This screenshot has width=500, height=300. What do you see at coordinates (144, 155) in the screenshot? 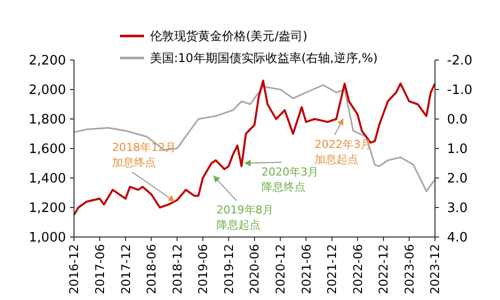
I see `annotation: 2018年12月加息终点` at bounding box center [144, 155].